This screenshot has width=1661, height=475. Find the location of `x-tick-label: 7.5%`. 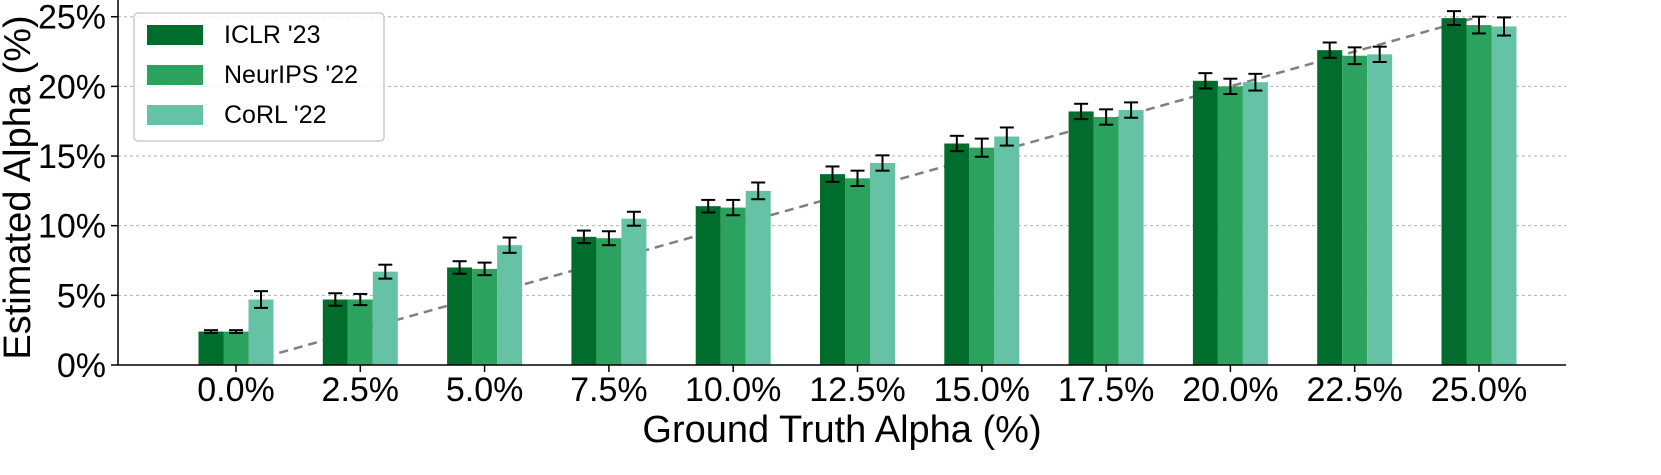

x-tick-label: 7.5% is located at coordinates (609, 390).